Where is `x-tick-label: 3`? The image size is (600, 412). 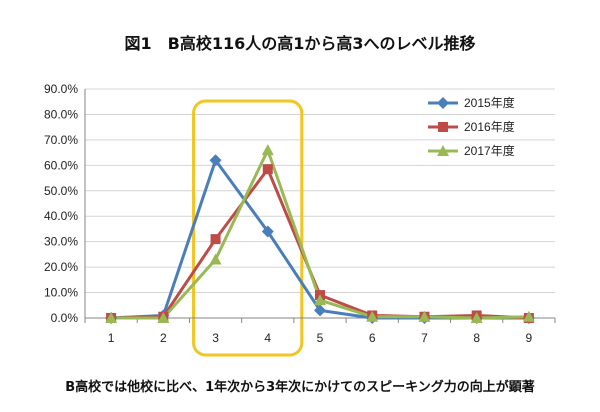
x-tick-label: 3 is located at coordinates (215, 338).